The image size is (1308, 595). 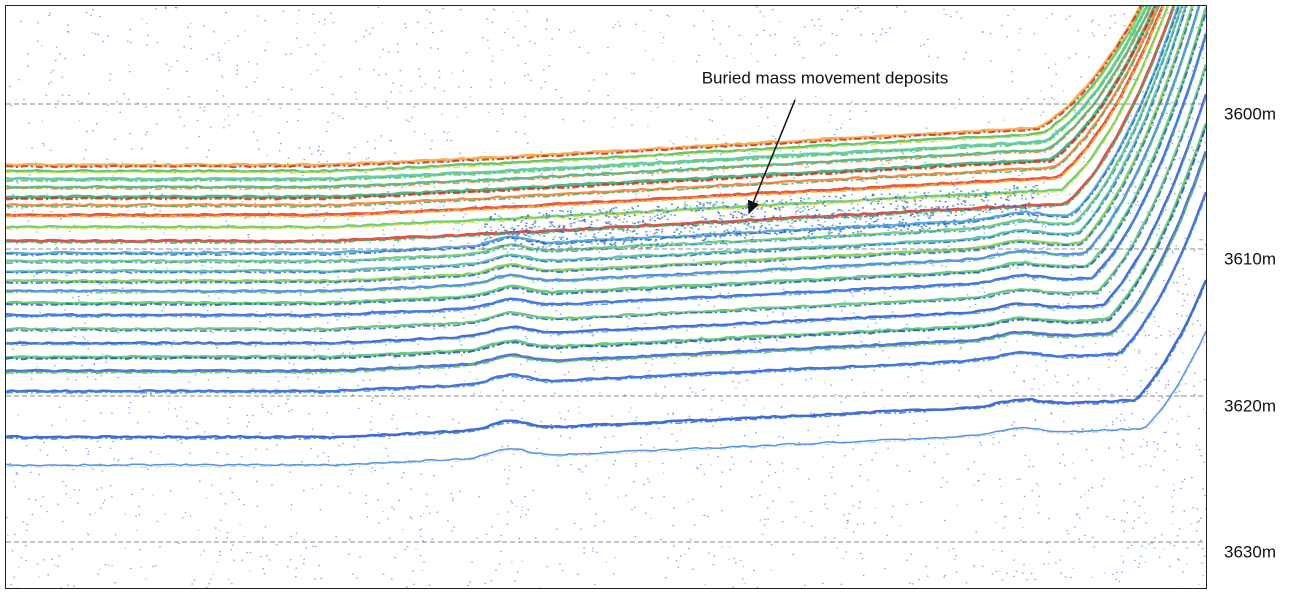 I want to click on depth-label: 3610m, so click(x=1250, y=258).